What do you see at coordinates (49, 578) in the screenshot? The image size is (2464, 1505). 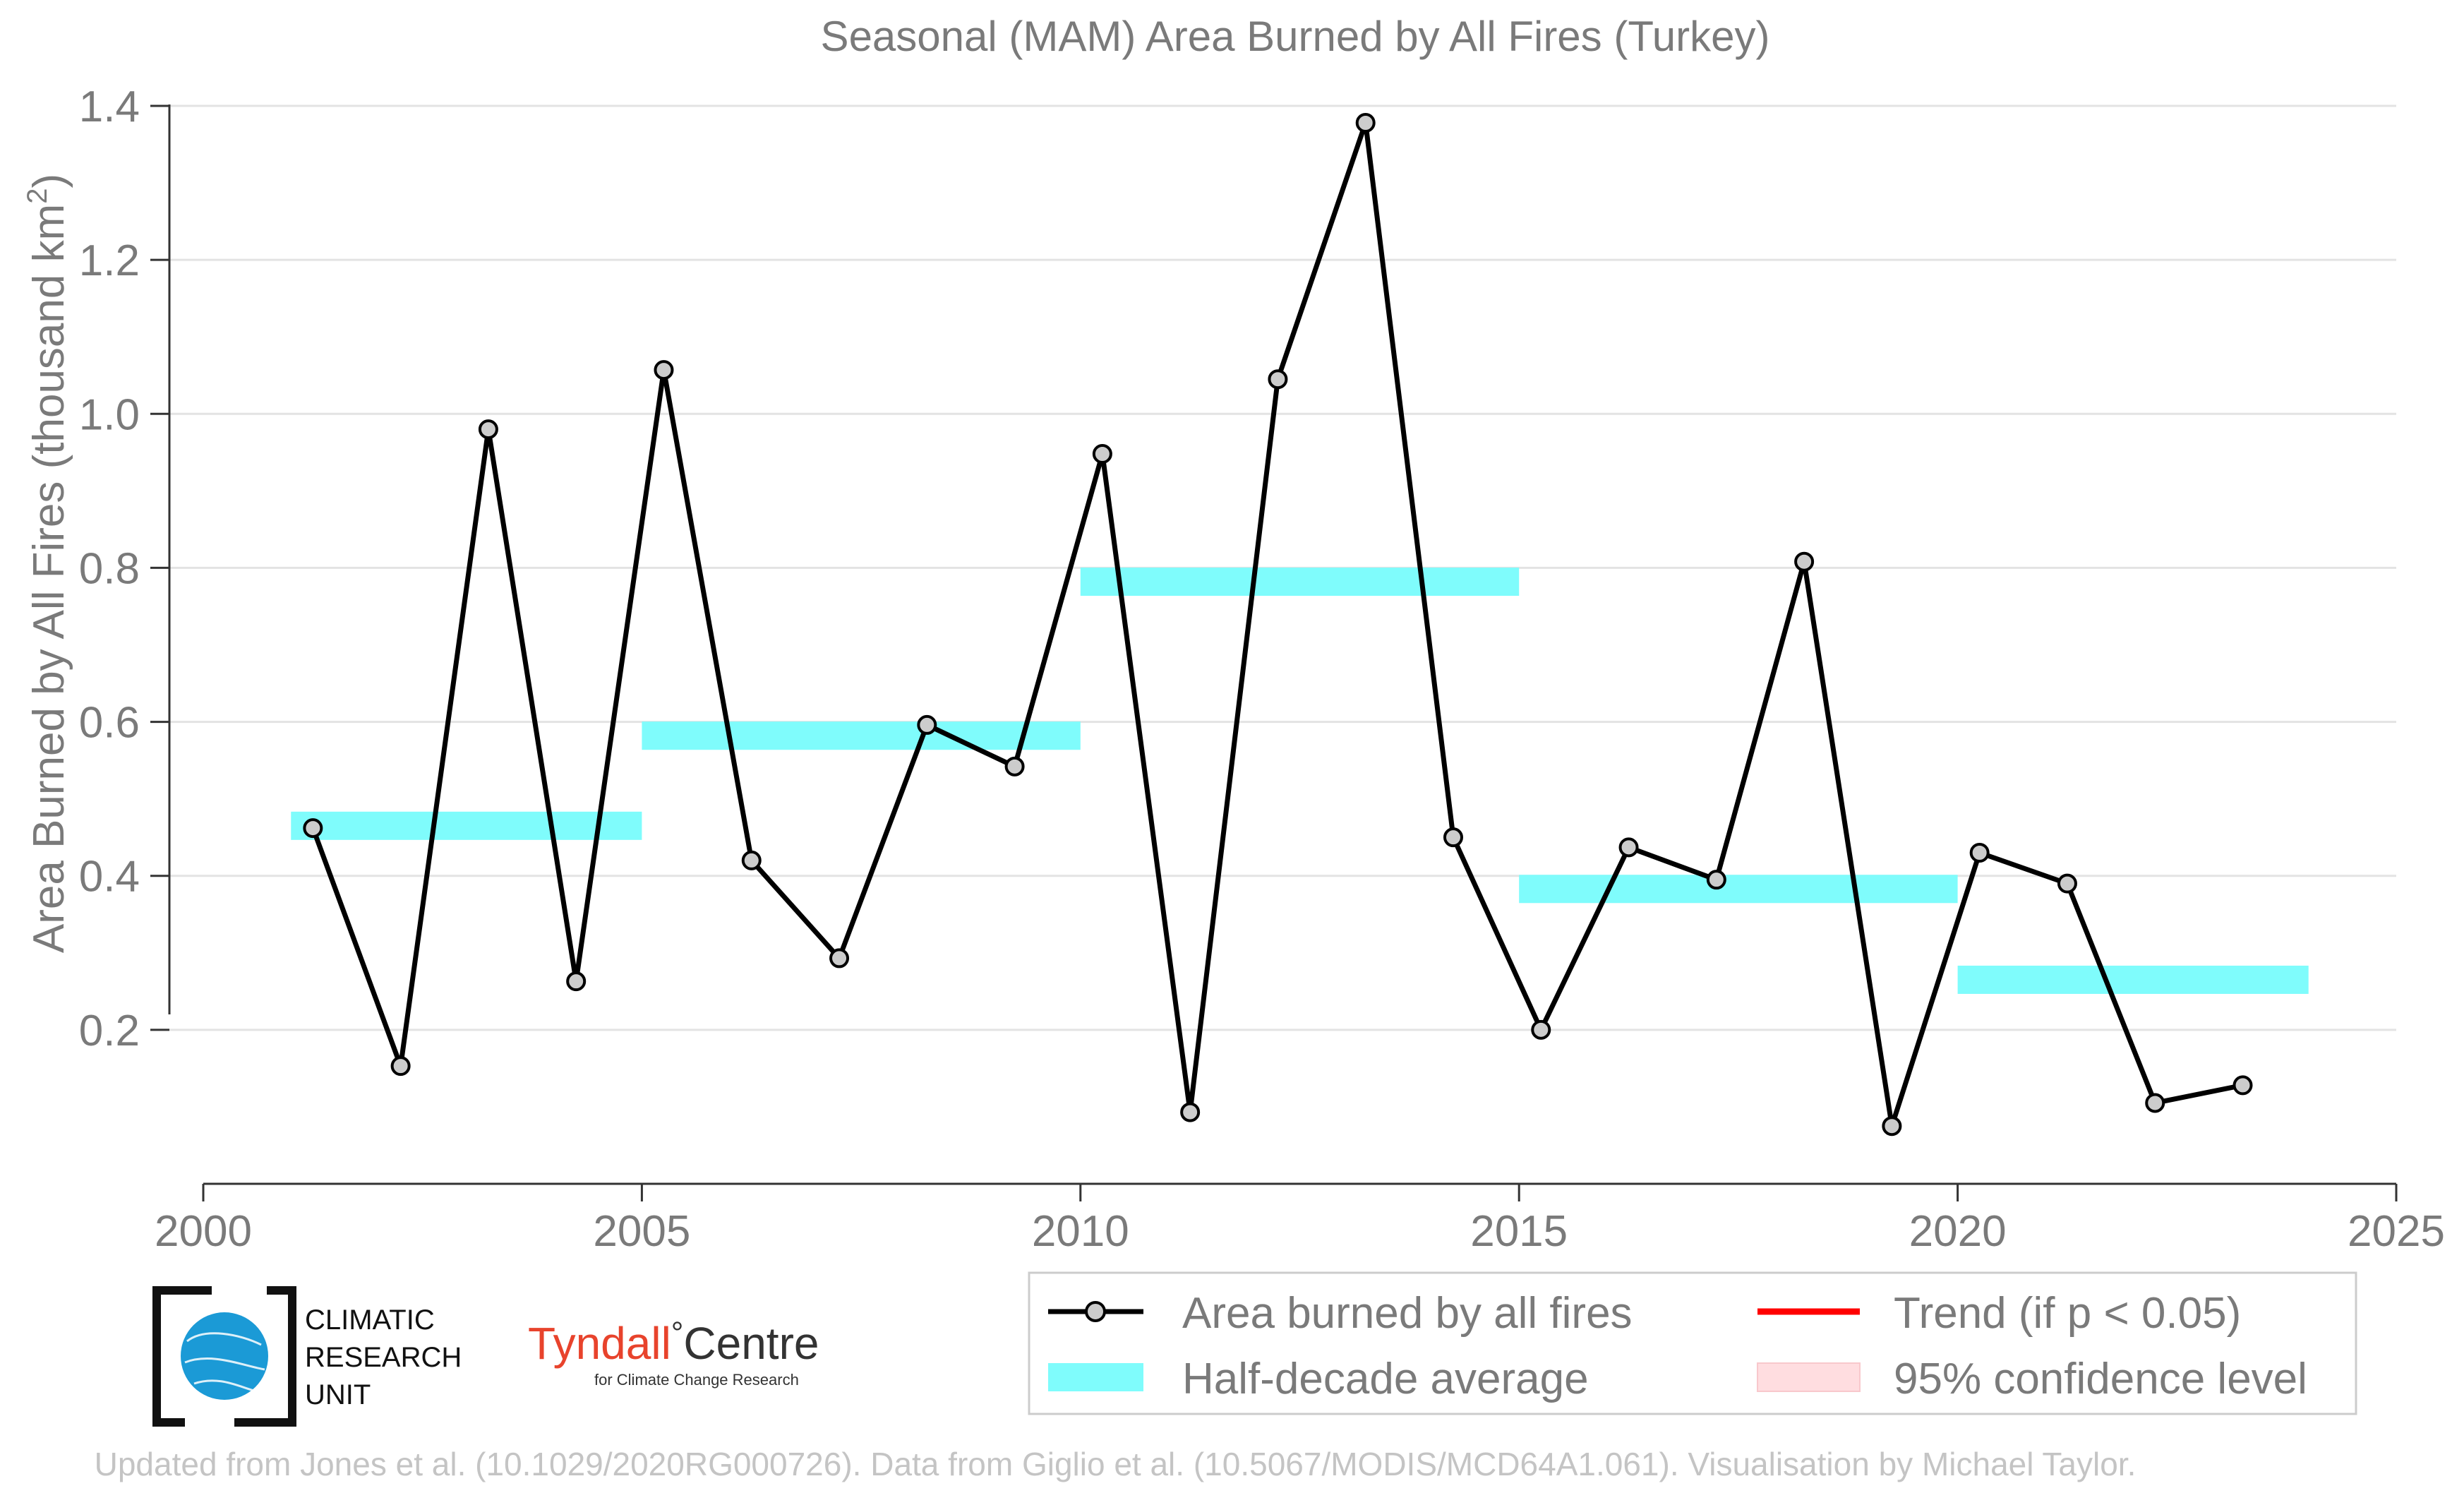 I see `y-axis-label-main: Area Burned by All Fires (thousand km` at bounding box center [49, 578].